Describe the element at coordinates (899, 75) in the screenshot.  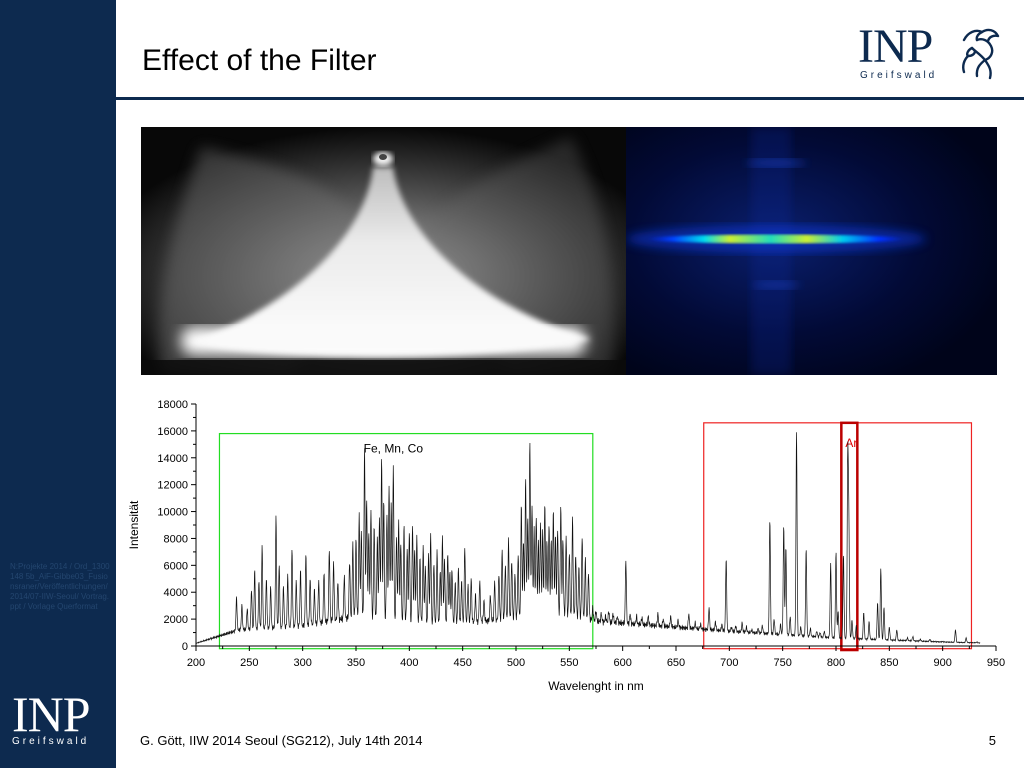
I see `header-logo-subtext: Greifswald` at that location.